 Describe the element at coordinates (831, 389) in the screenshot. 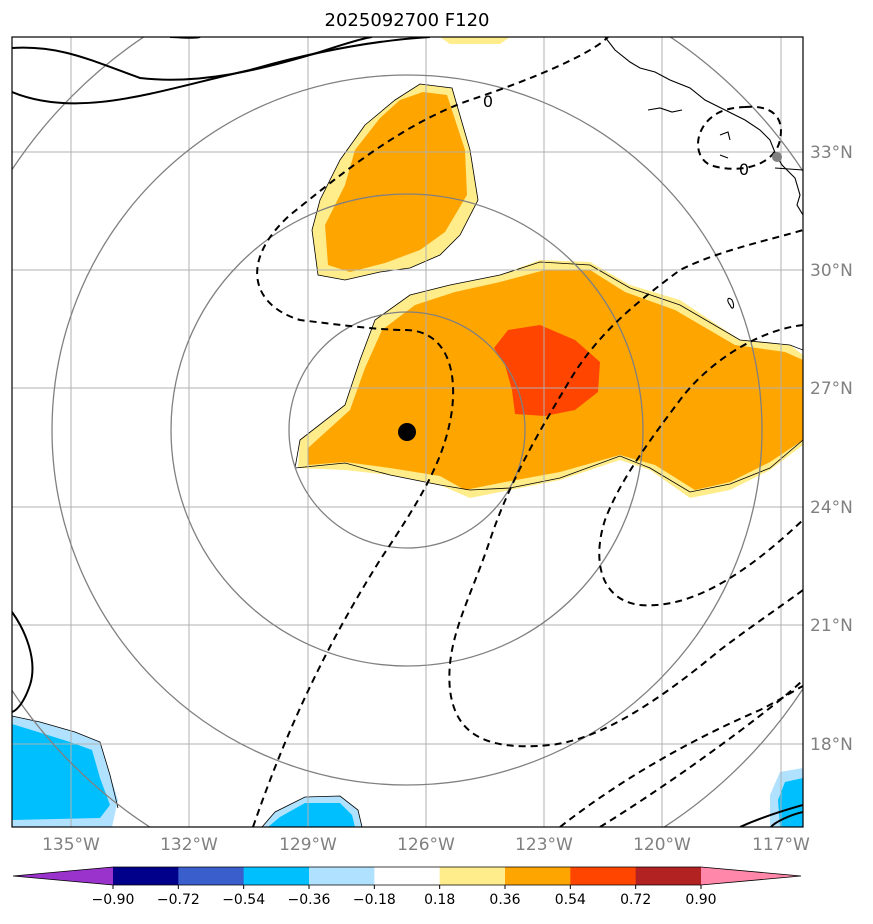

I see `lat-tick-27: 27°N` at that location.